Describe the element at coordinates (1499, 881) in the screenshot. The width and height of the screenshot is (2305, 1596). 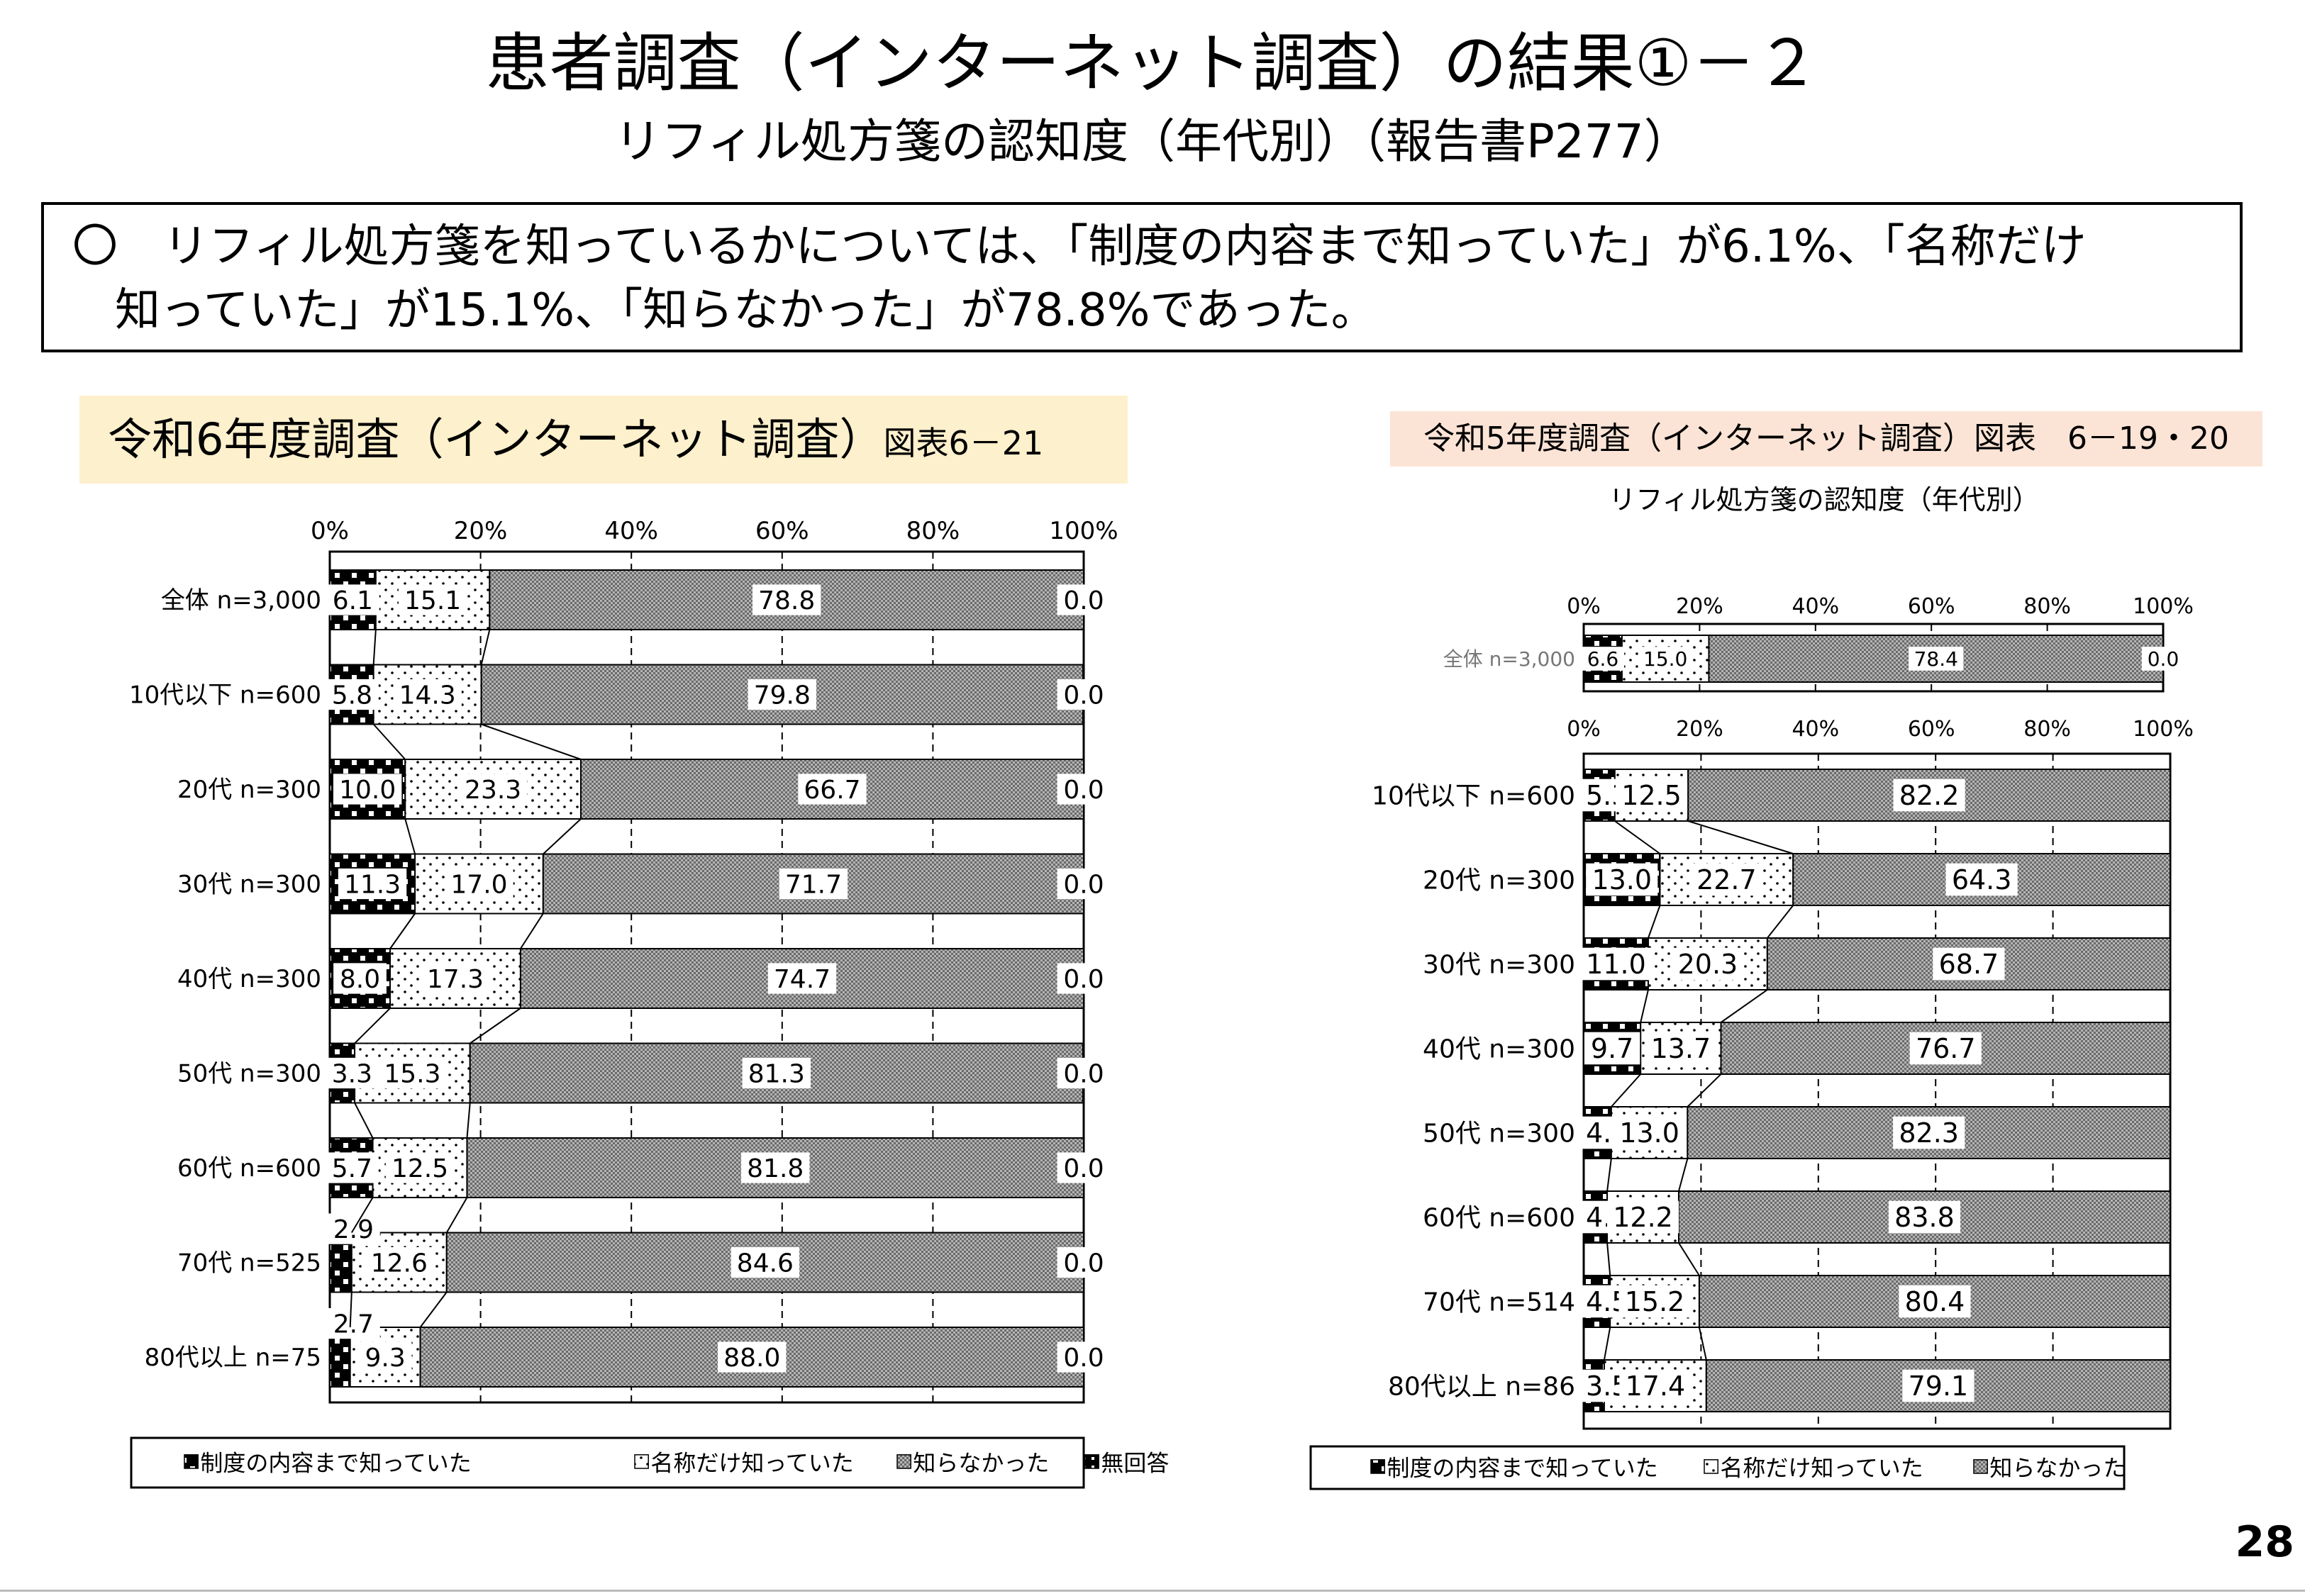
I see `chart3-category-label: 20代 n=300` at that location.